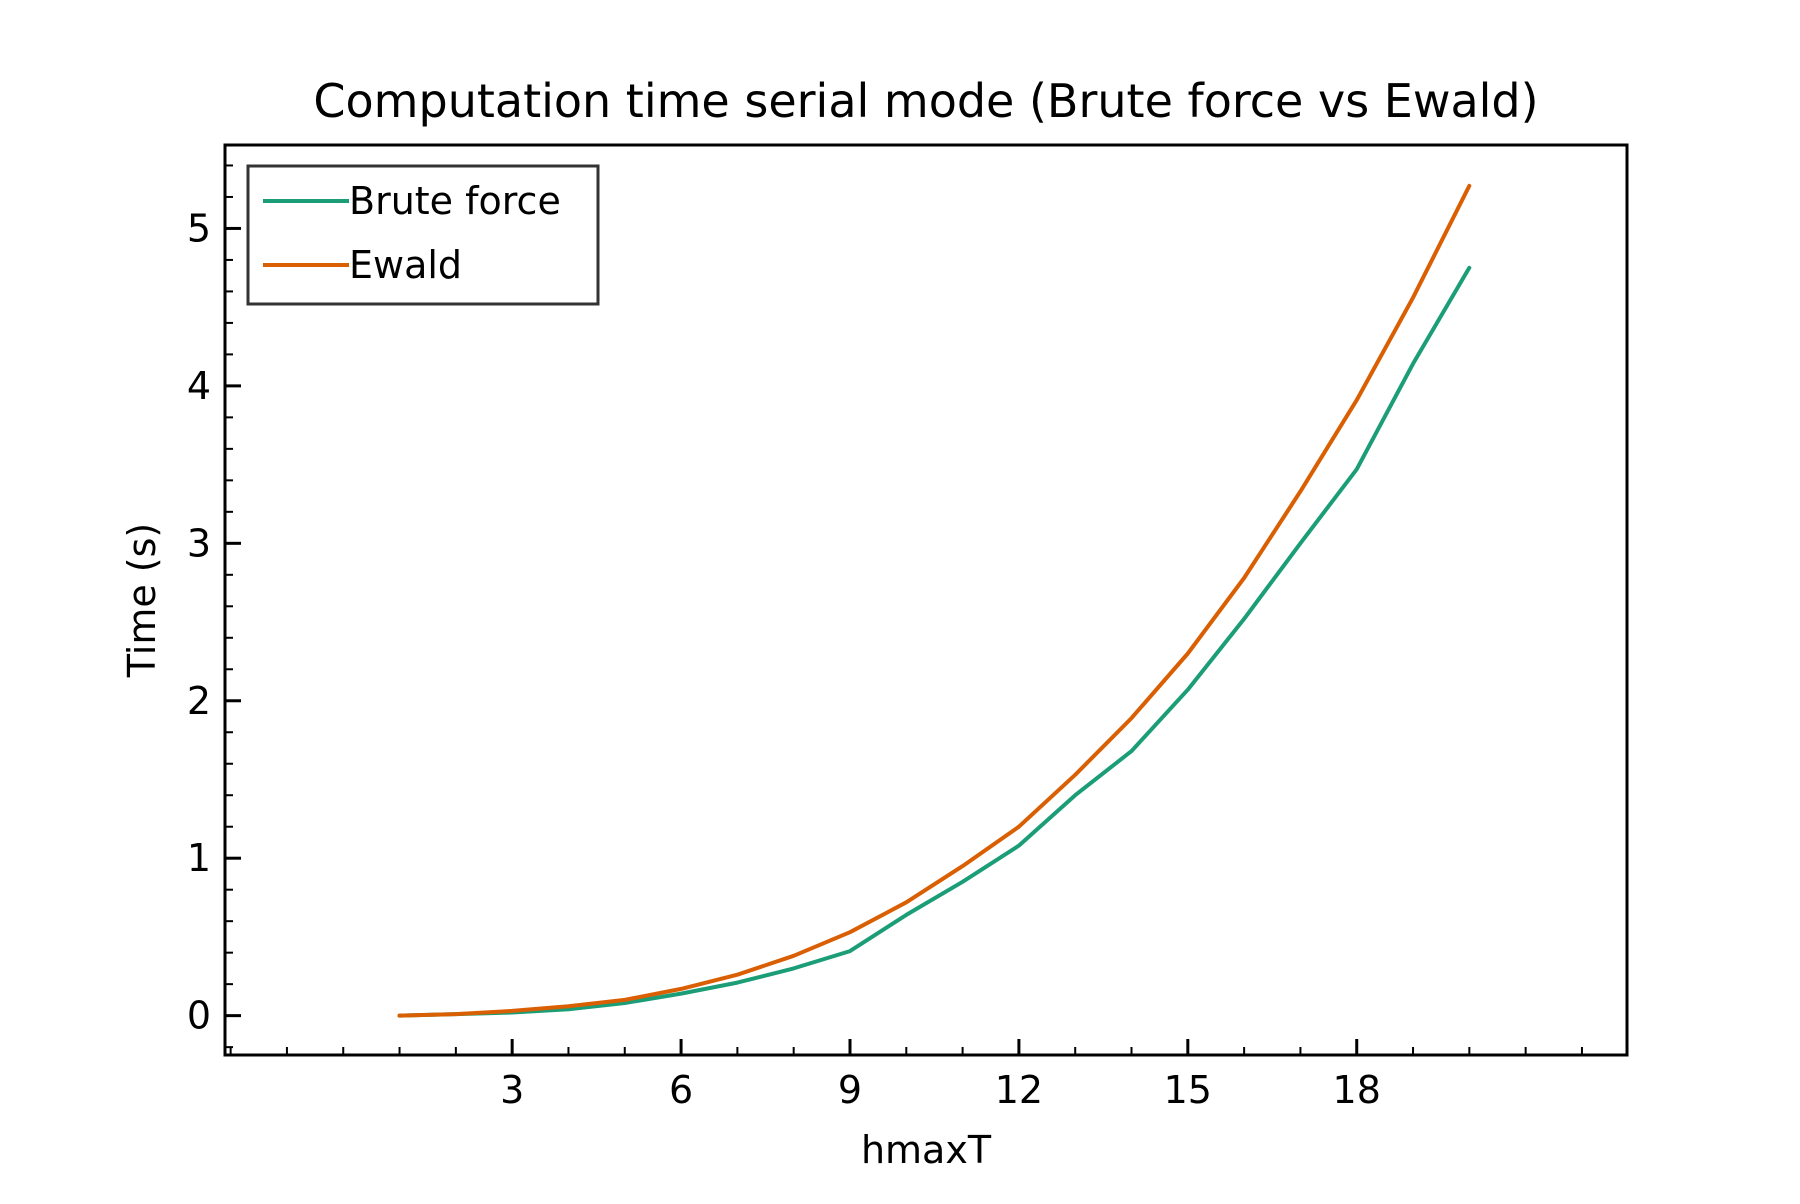 The image size is (1800, 1204). What do you see at coordinates (681, 1090) in the screenshot?
I see `x-tick-label: 6` at bounding box center [681, 1090].